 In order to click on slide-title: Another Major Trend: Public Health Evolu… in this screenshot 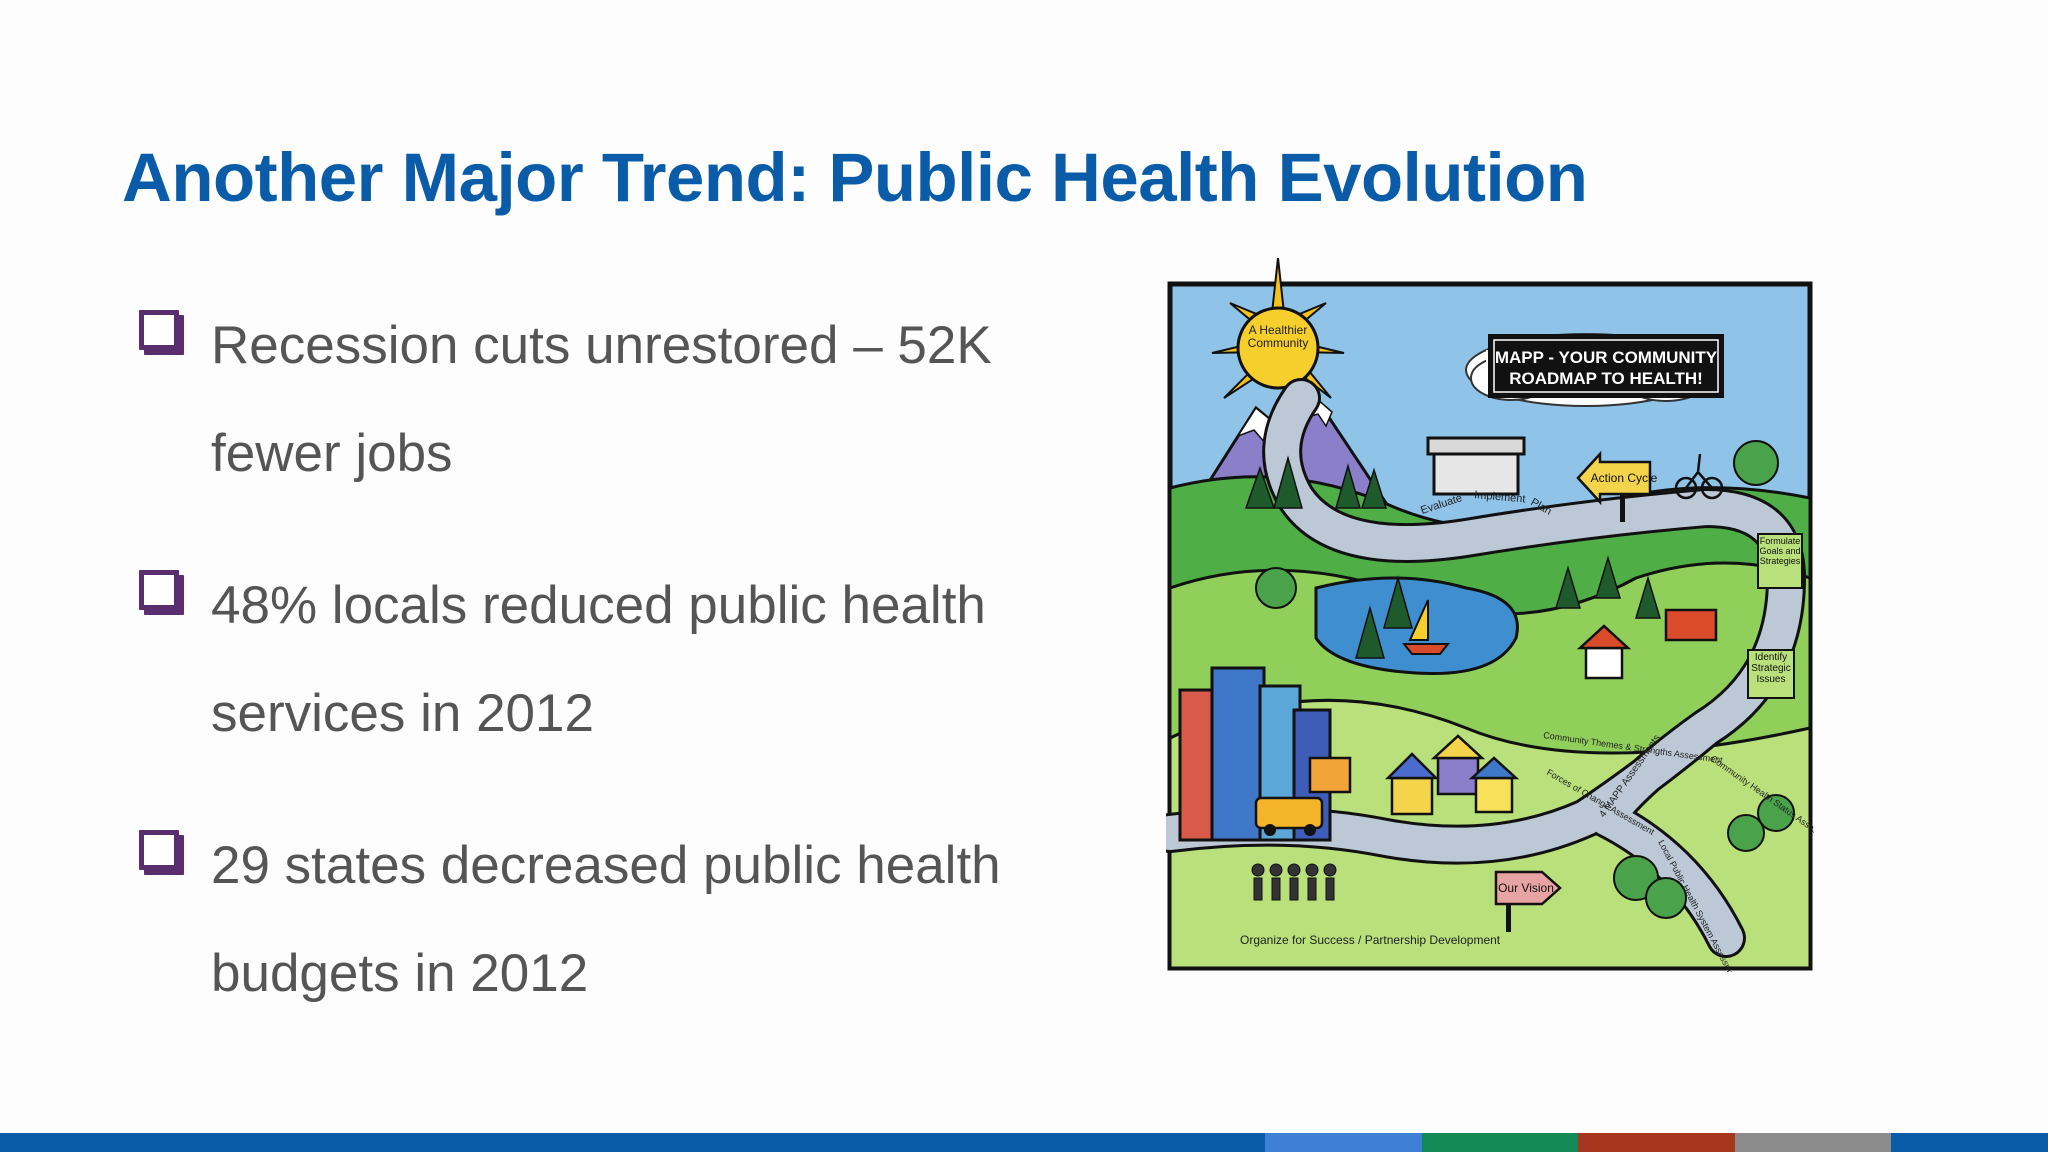, I will do `click(855, 177)`.